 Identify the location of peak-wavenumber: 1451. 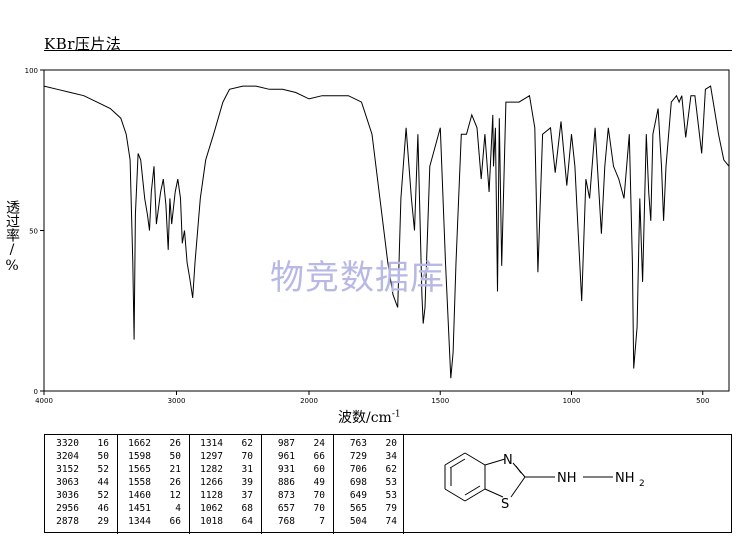
(139, 508).